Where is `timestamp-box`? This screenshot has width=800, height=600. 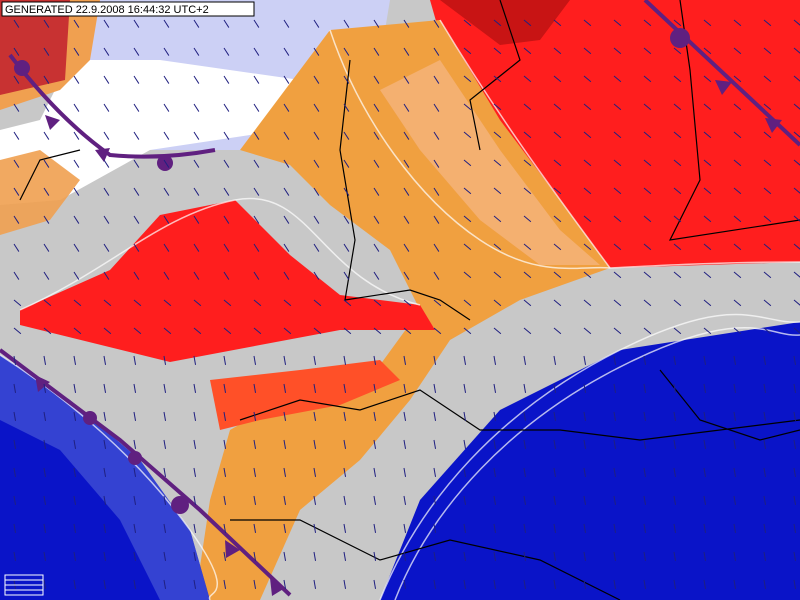
timestamp-box is located at coordinates (128, 9).